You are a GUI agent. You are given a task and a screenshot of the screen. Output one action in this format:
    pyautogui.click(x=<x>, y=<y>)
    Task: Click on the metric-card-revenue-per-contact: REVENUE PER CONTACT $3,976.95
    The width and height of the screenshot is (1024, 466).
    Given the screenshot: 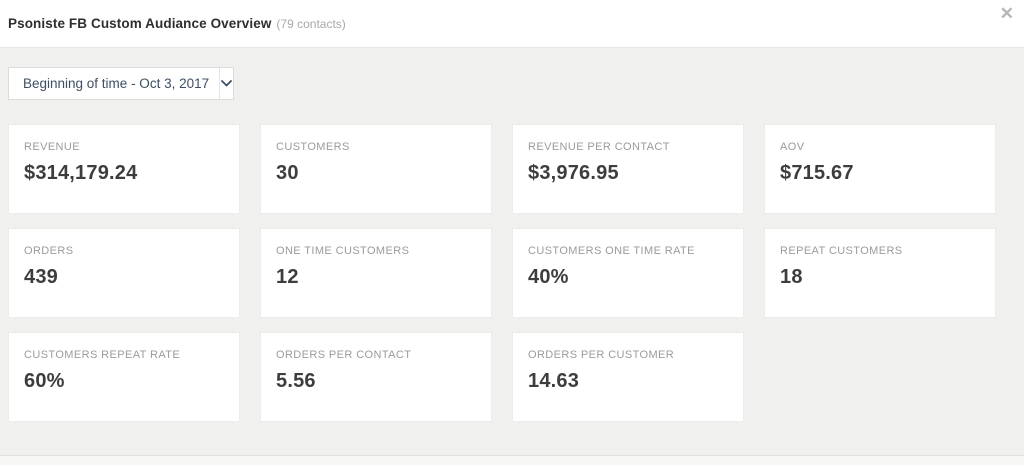 What is the action you would take?
    pyautogui.click(x=628, y=169)
    